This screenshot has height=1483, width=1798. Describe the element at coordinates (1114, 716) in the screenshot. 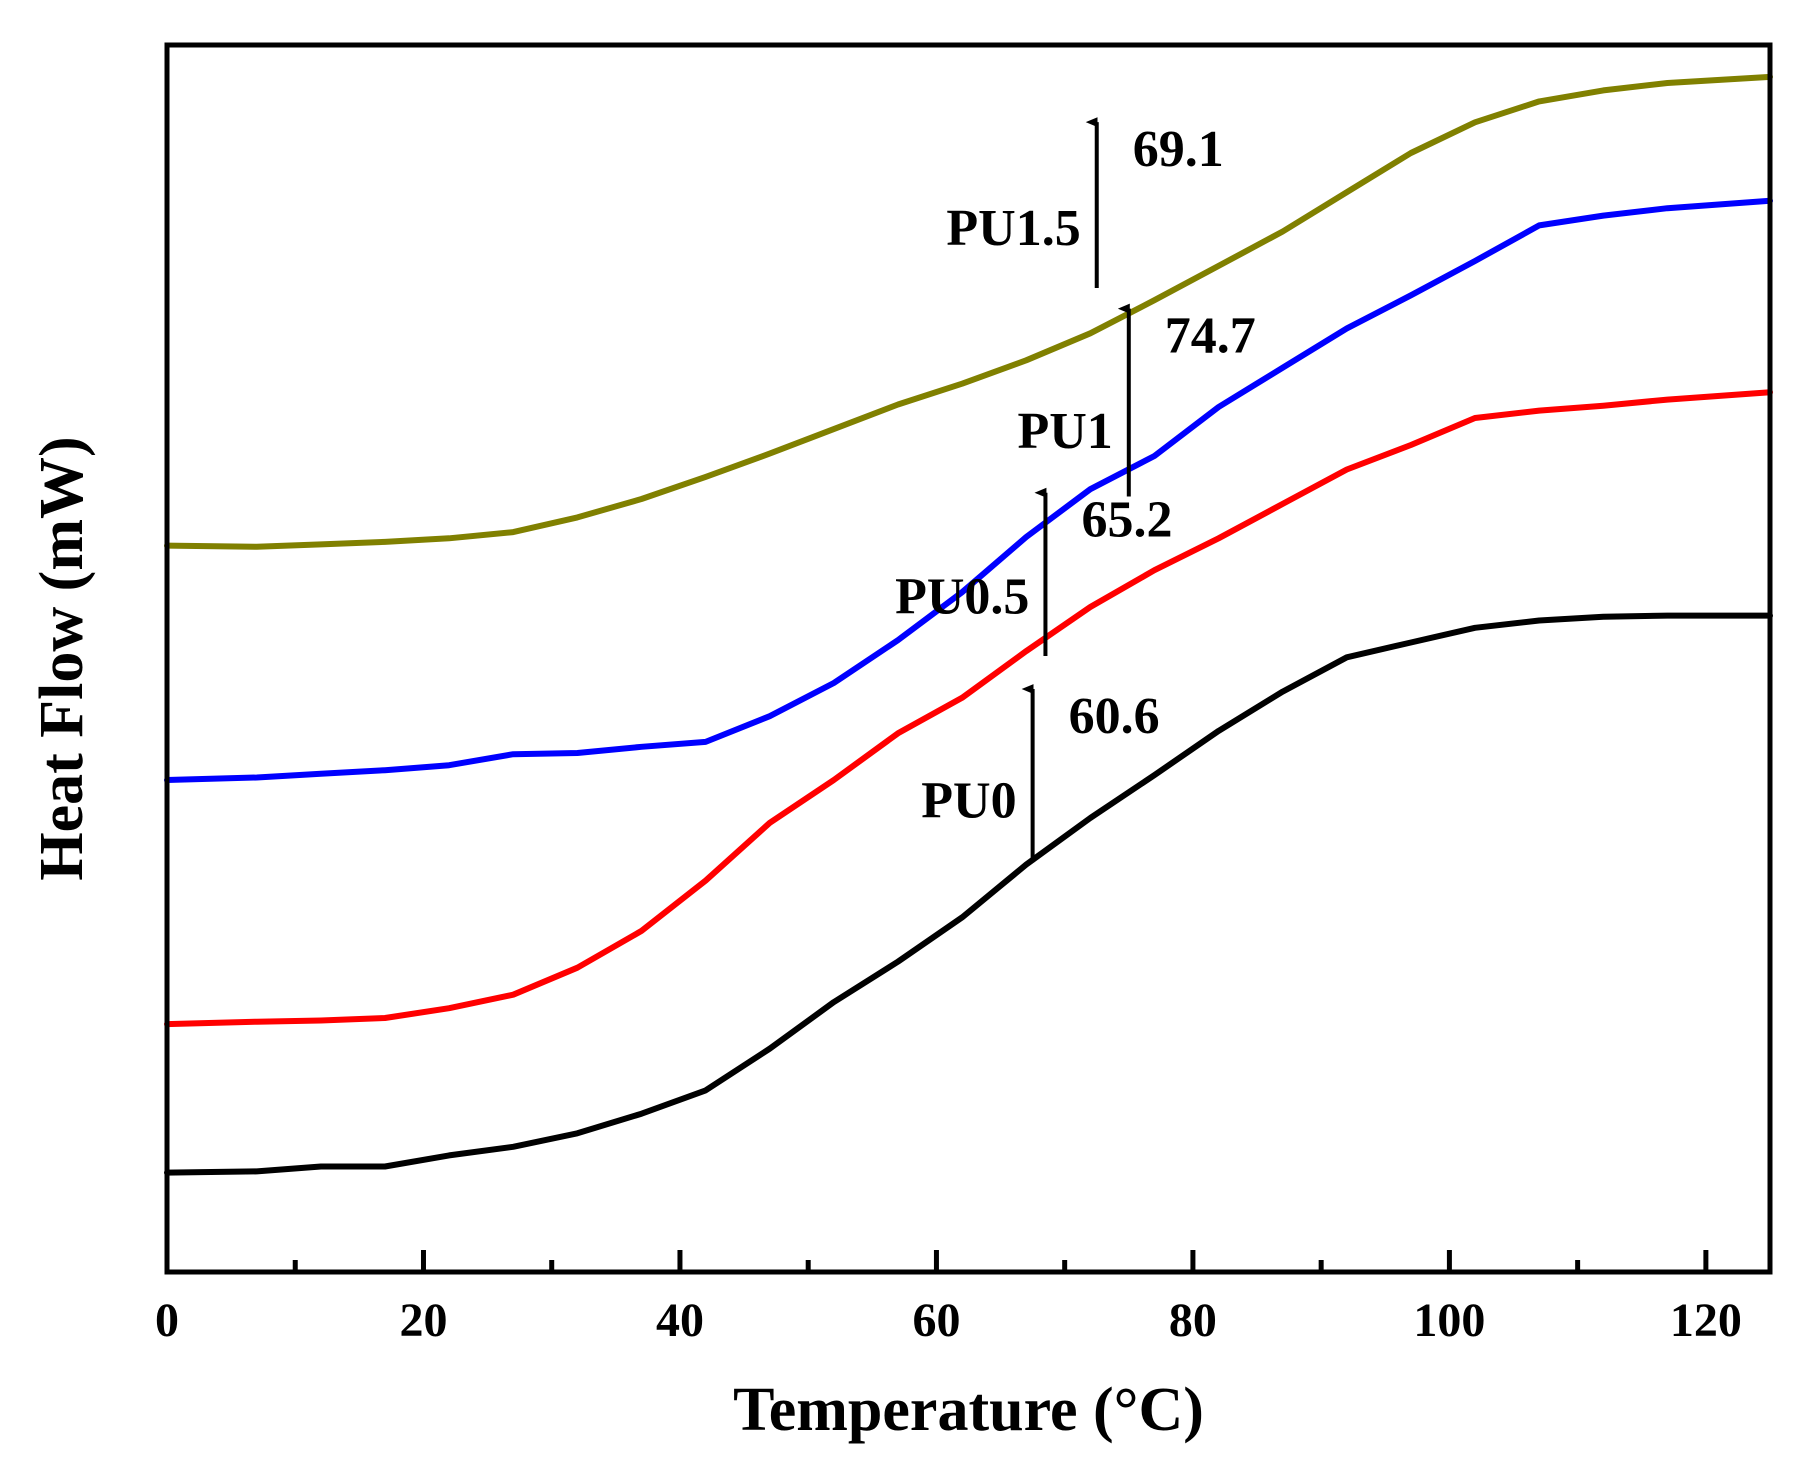

I see `tg-value-label-pu0: 60.6` at that location.